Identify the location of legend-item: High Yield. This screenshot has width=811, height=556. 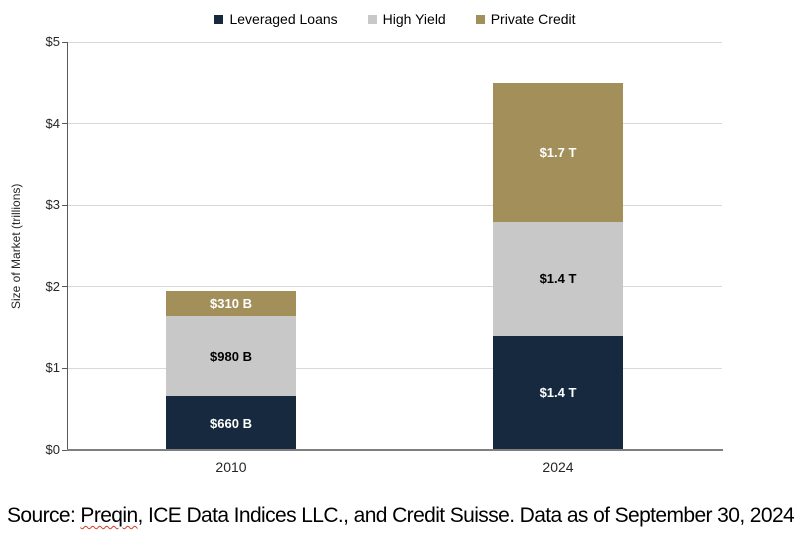
(406, 19).